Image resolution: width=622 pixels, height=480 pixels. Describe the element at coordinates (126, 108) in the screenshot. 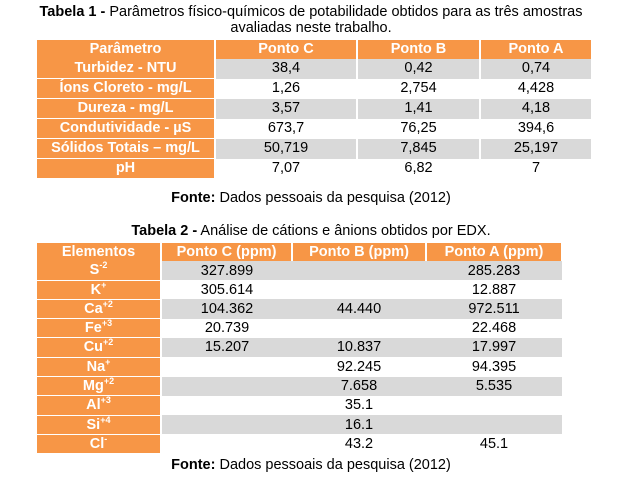

I see `row-label: Dureza - mg/L` at that location.